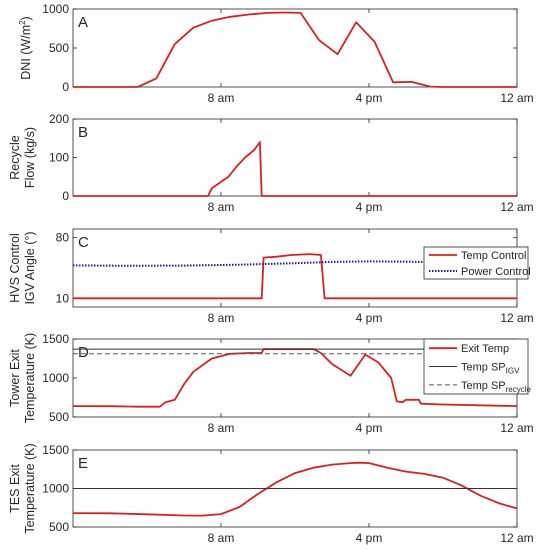  What do you see at coordinates (30, 157) in the screenshot?
I see `y-axis-label-line2: Flow (kg/s)` at bounding box center [30, 157].